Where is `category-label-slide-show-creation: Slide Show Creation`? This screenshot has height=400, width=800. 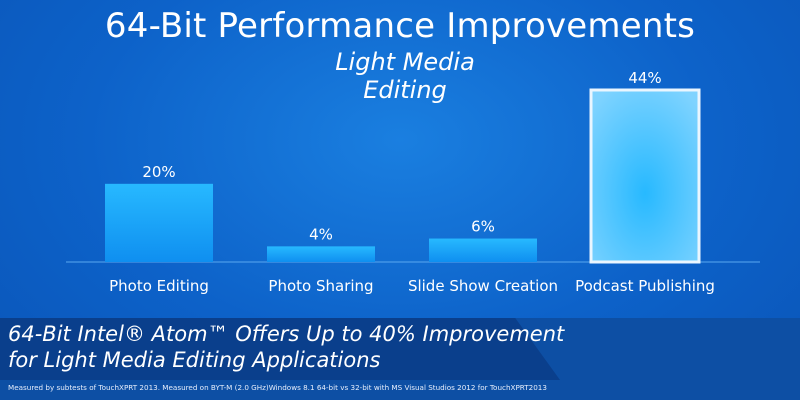 category-label-slide-show-creation: Slide Show Creation is located at coordinates (483, 286).